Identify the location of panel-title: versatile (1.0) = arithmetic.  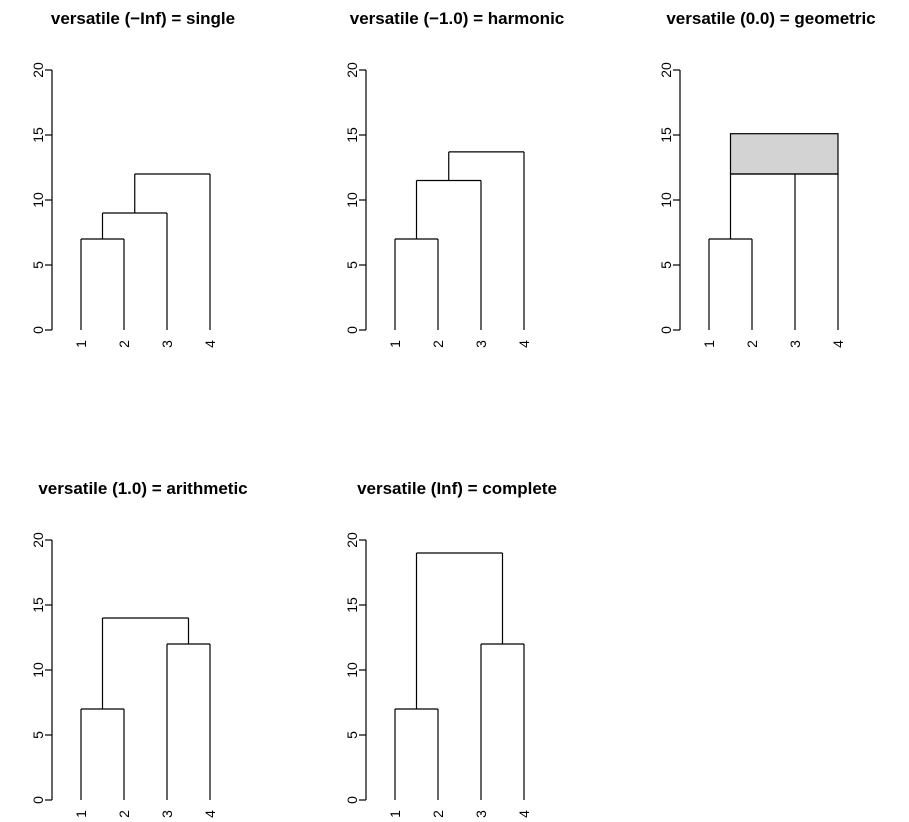
(142, 488).